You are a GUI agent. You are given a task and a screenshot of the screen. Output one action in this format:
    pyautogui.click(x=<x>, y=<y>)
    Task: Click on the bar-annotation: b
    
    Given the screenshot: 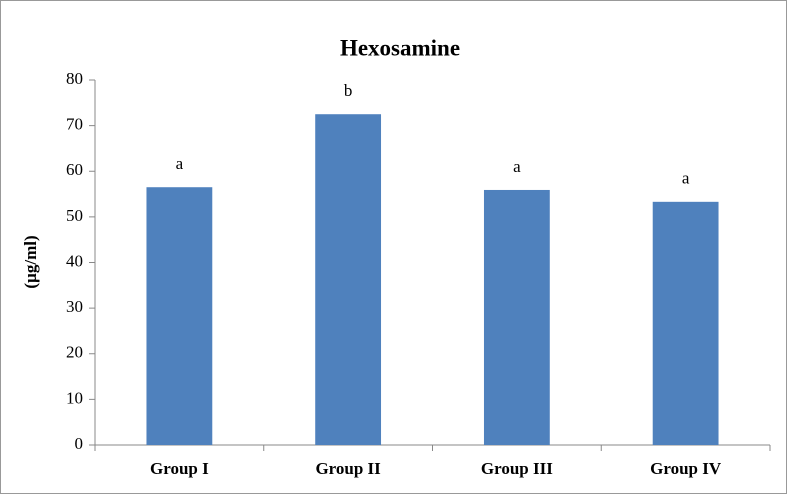 What is the action you would take?
    pyautogui.click(x=348, y=90)
    